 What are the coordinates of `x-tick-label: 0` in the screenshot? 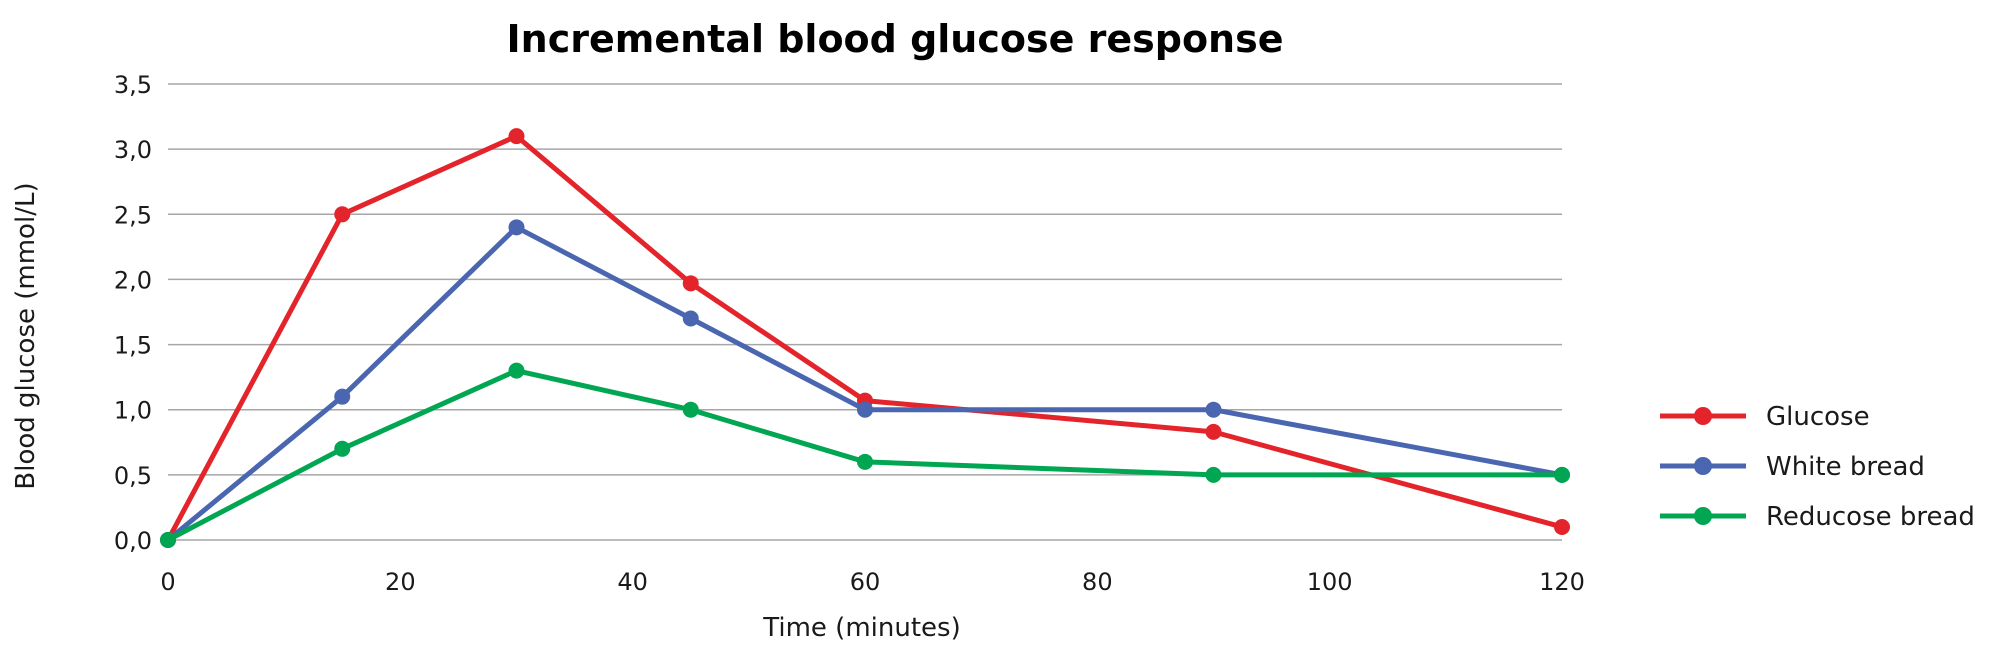 It's located at (167, 582).